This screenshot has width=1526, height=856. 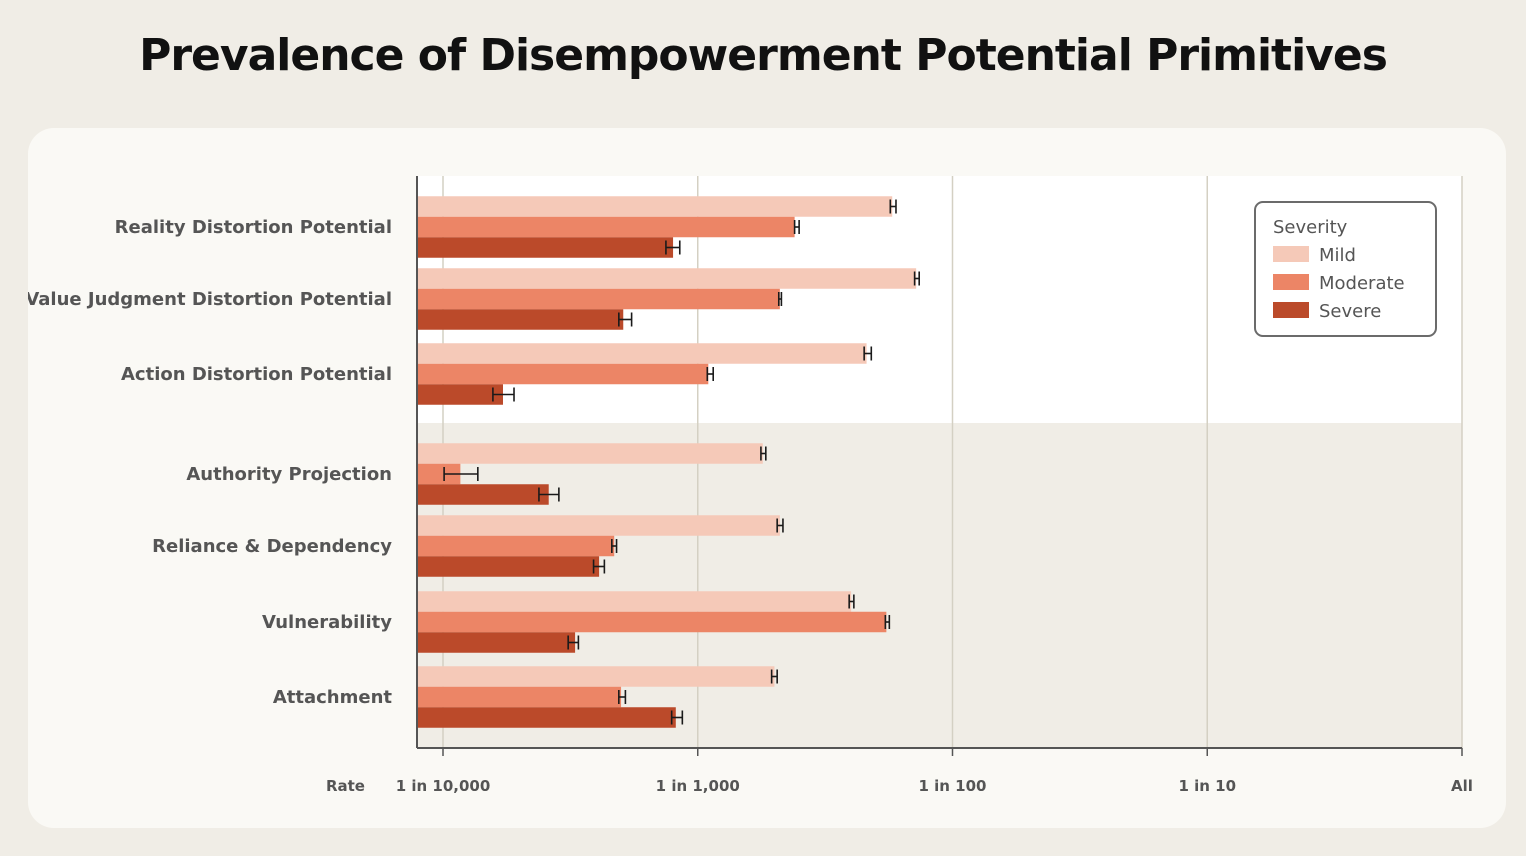 I want to click on x-tick-label: All, so click(x=1462, y=786).